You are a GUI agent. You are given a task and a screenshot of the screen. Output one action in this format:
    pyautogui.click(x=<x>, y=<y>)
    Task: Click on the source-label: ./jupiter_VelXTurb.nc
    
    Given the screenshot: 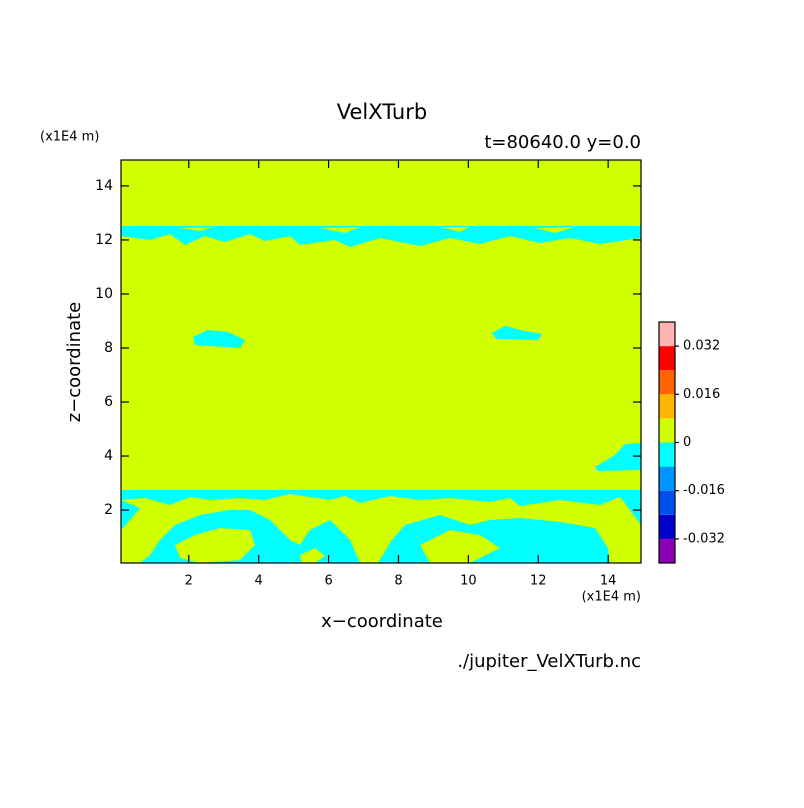 What is the action you would take?
    pyautogui.click(x=549, y=661)
    